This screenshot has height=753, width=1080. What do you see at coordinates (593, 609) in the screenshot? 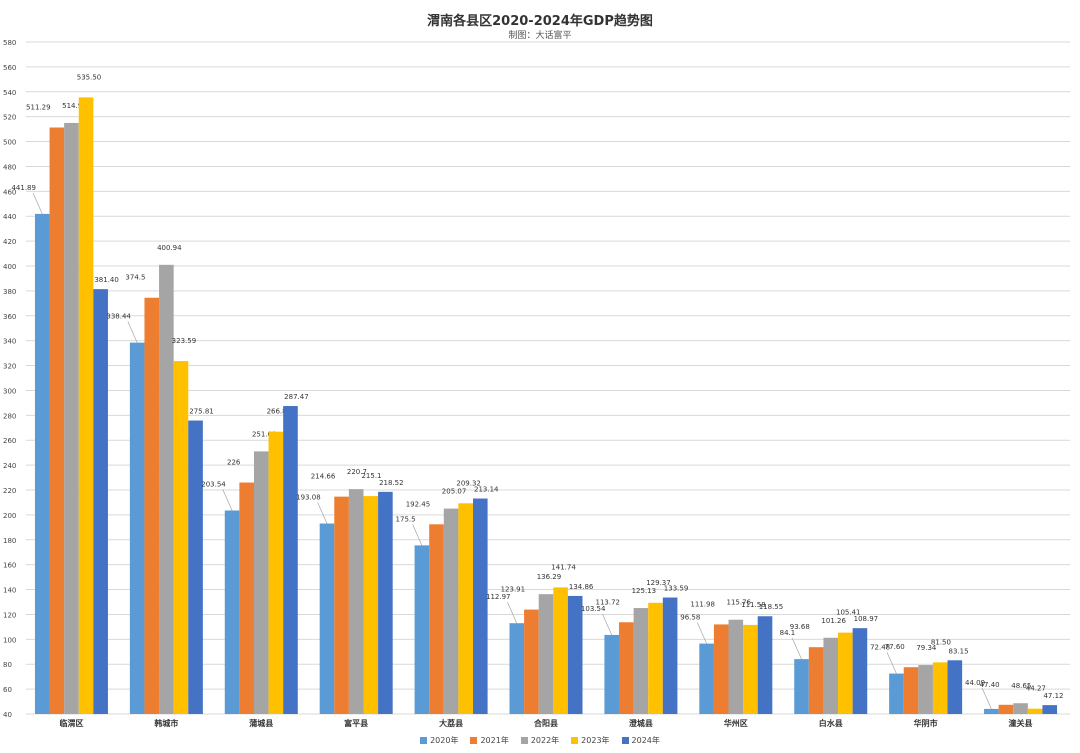
I see `data-label: 103.54` at bounding box center [593, 609].